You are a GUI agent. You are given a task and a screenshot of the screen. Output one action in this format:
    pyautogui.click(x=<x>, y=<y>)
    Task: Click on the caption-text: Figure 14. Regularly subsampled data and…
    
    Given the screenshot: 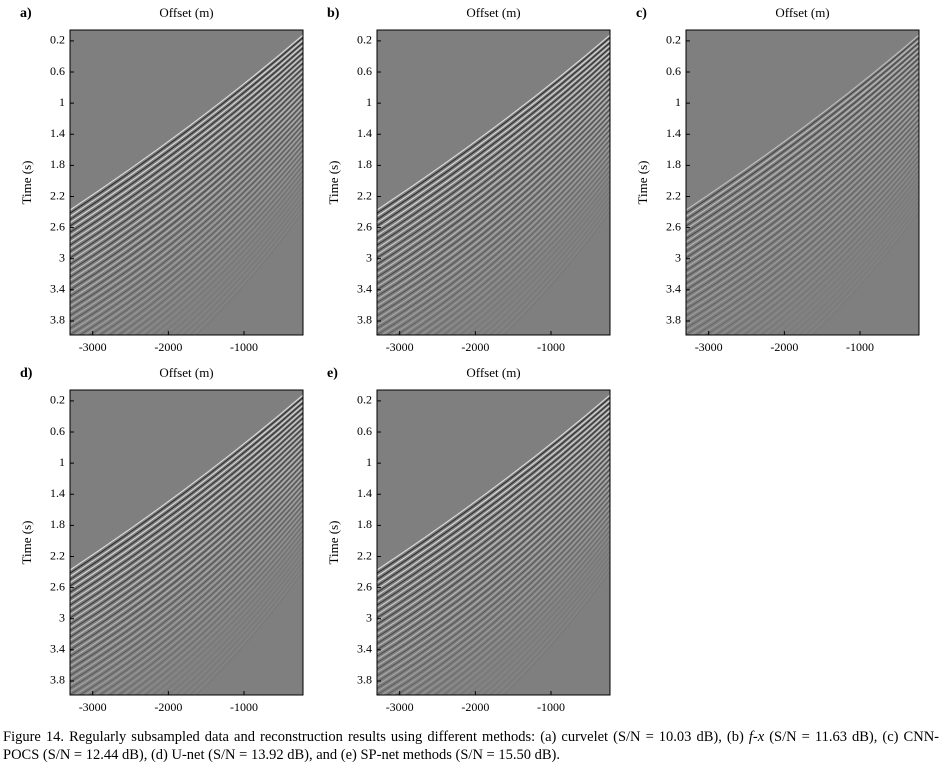 What is the action you would take?
    pyautogui.click(x=376, y=737)
    